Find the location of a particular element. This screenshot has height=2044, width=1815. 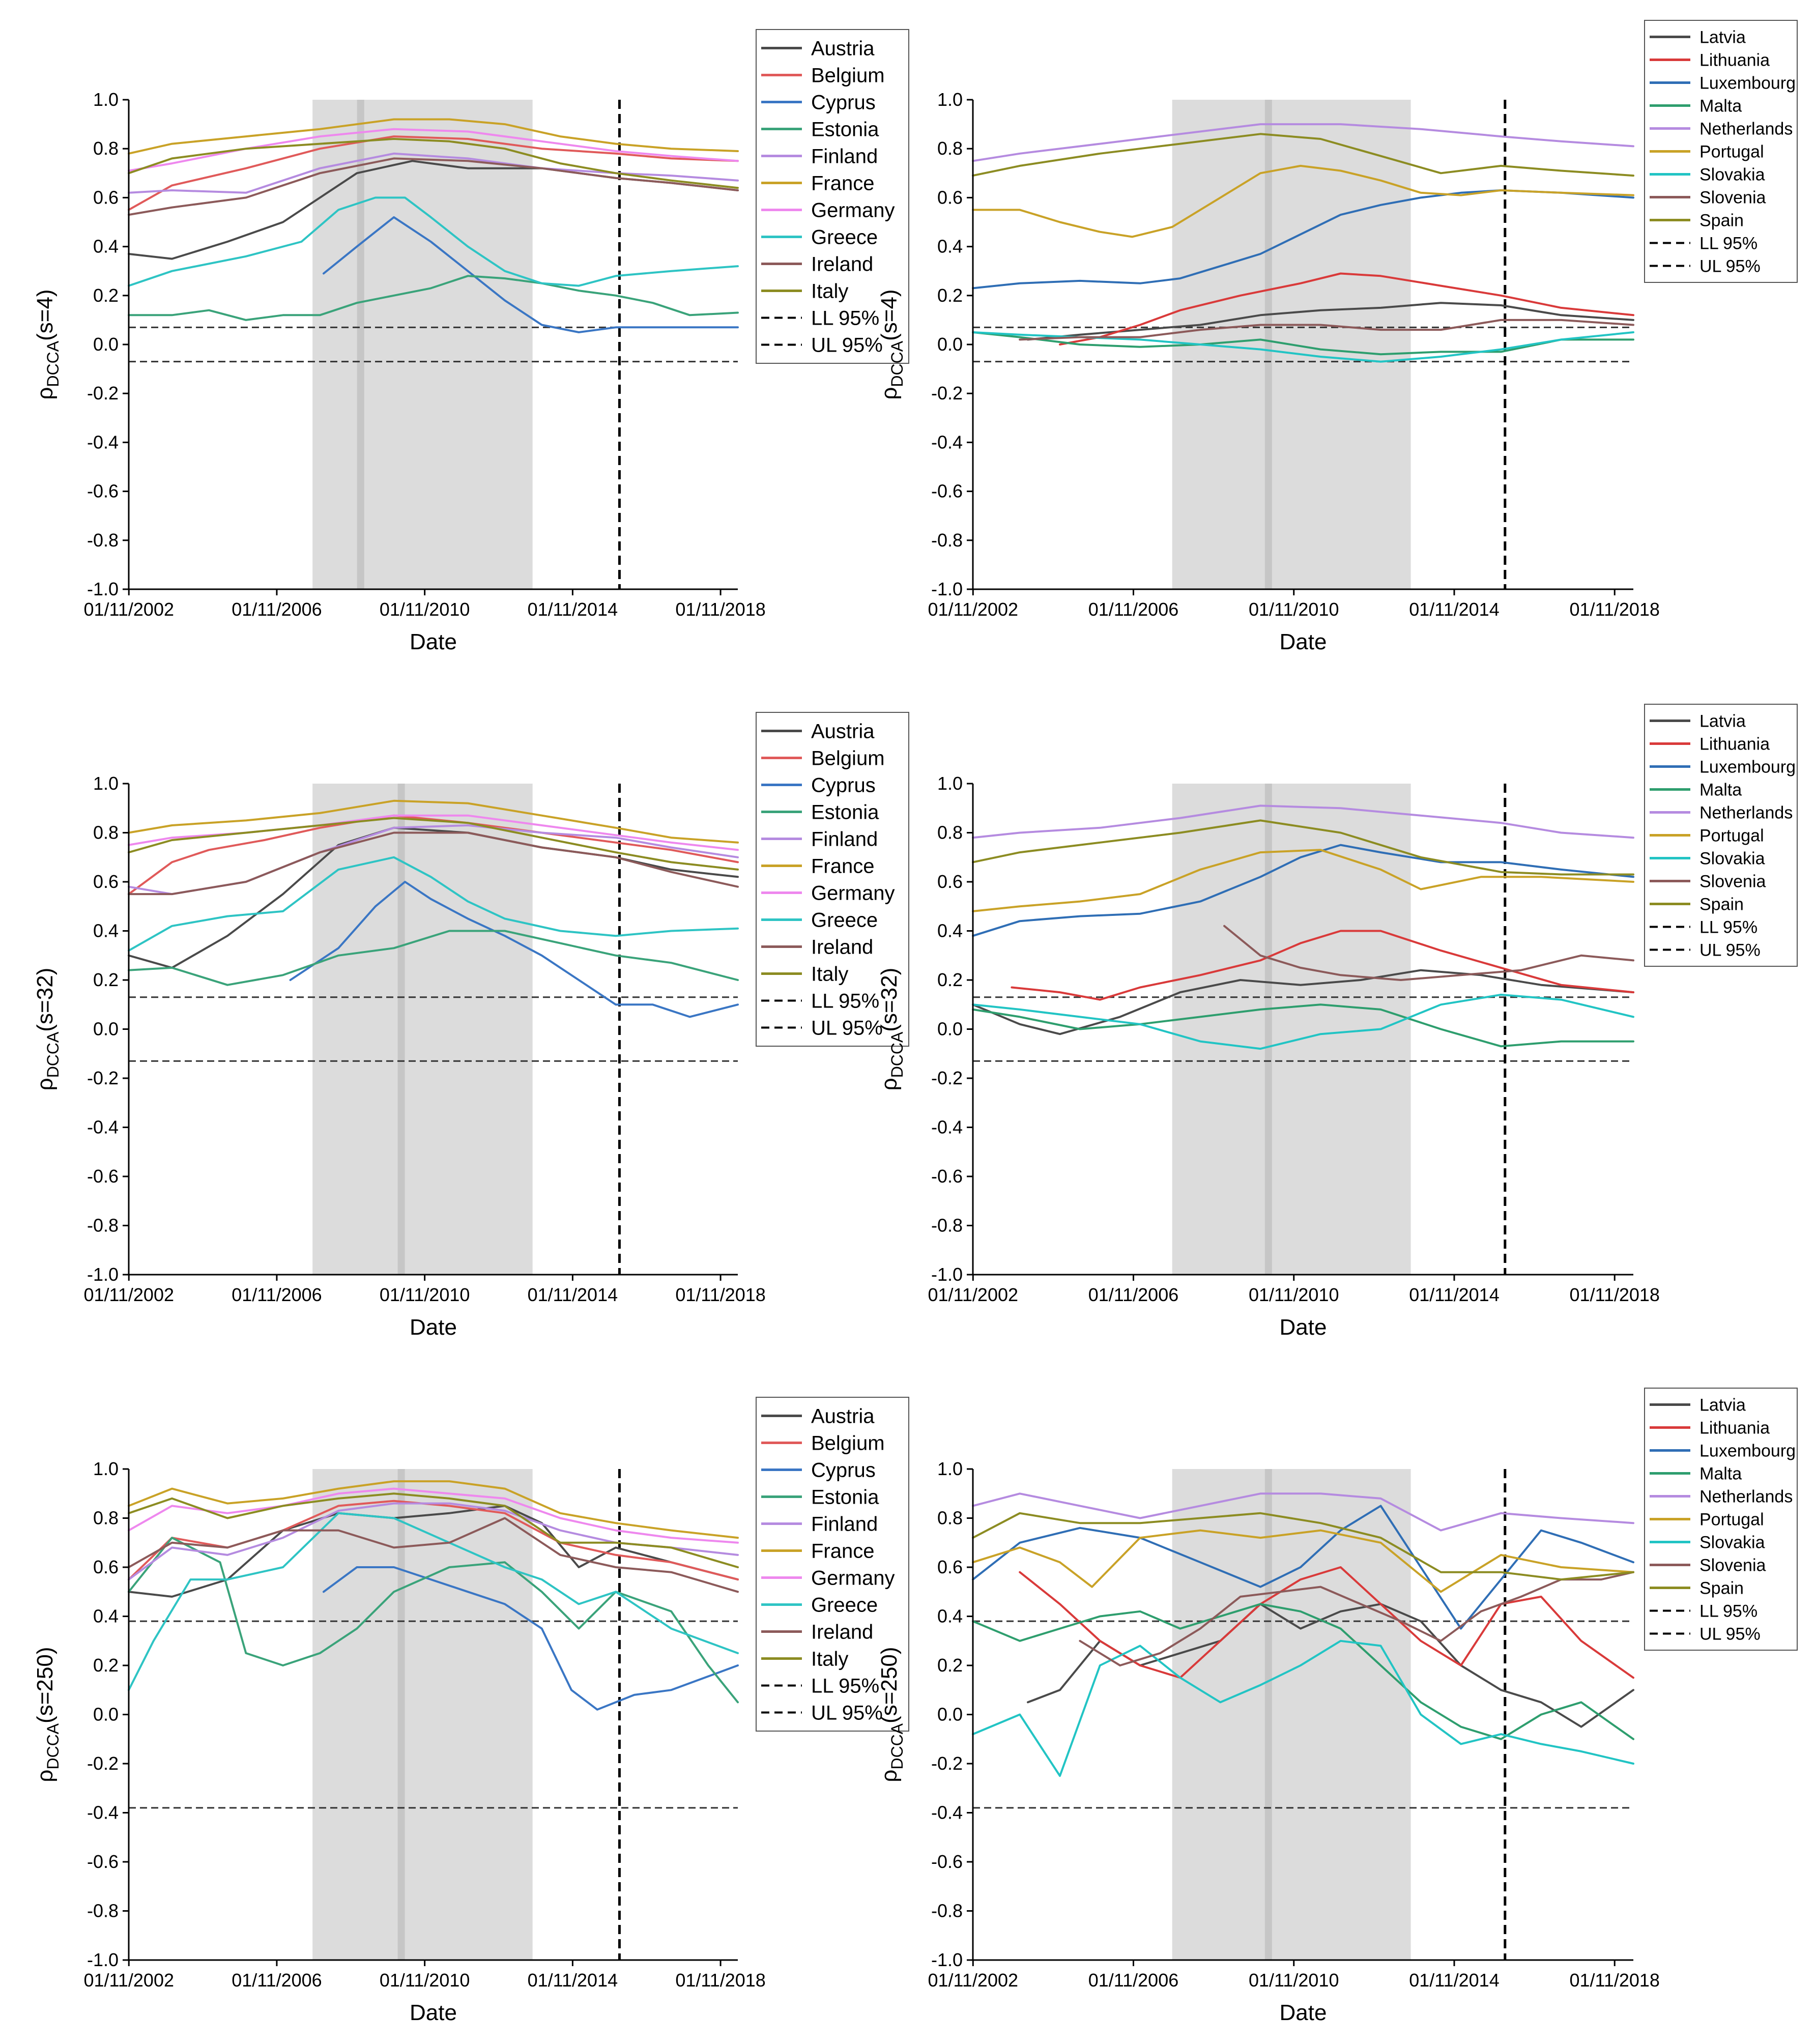

legend-label-ul-95-b: UL 95% is located at coordinates (1730, 266).